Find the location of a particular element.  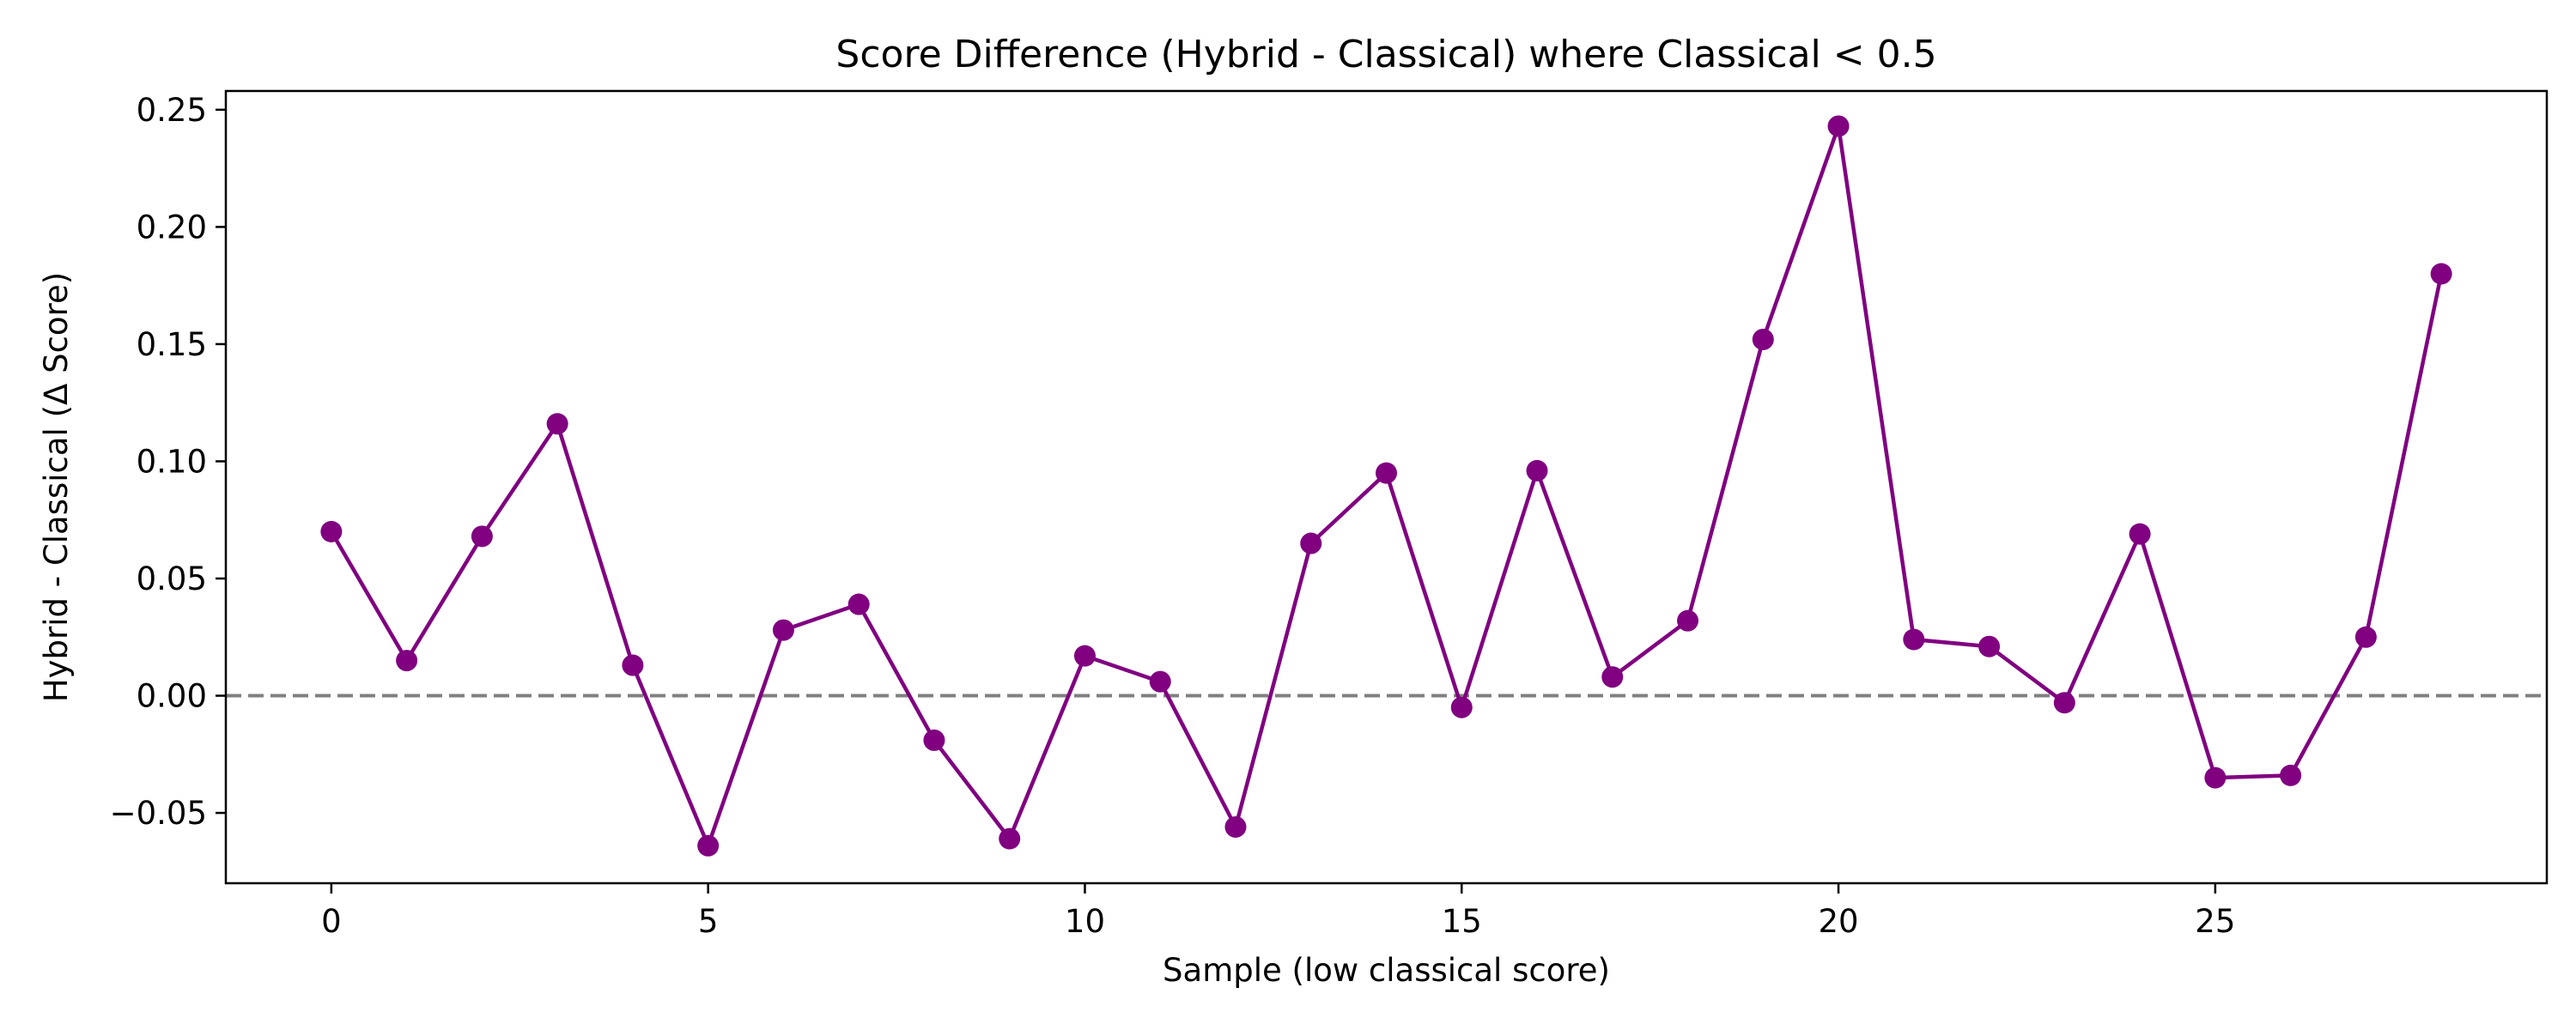

x-tick-label: 0 is located at coordinates (332, 921).